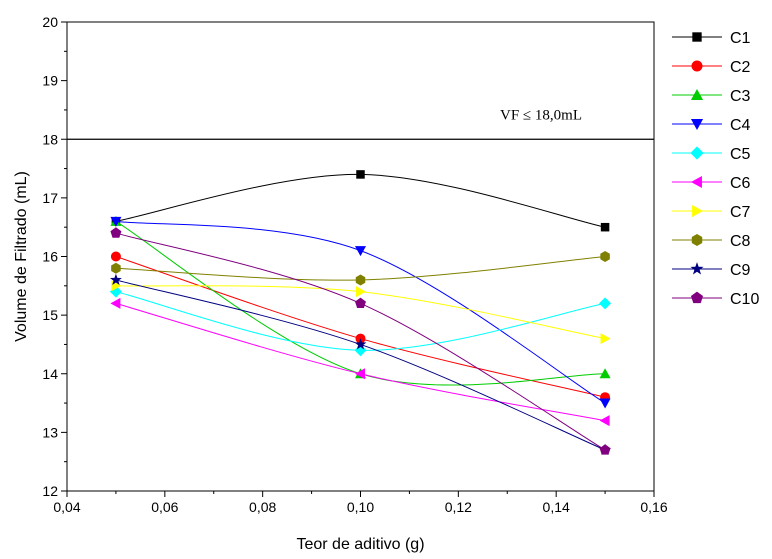 The width and height of the screenshot is (772, 559). Describe the element at coordinates (711, 270) in the screenshot. I see `legend-entry-c9: C9` at that location.